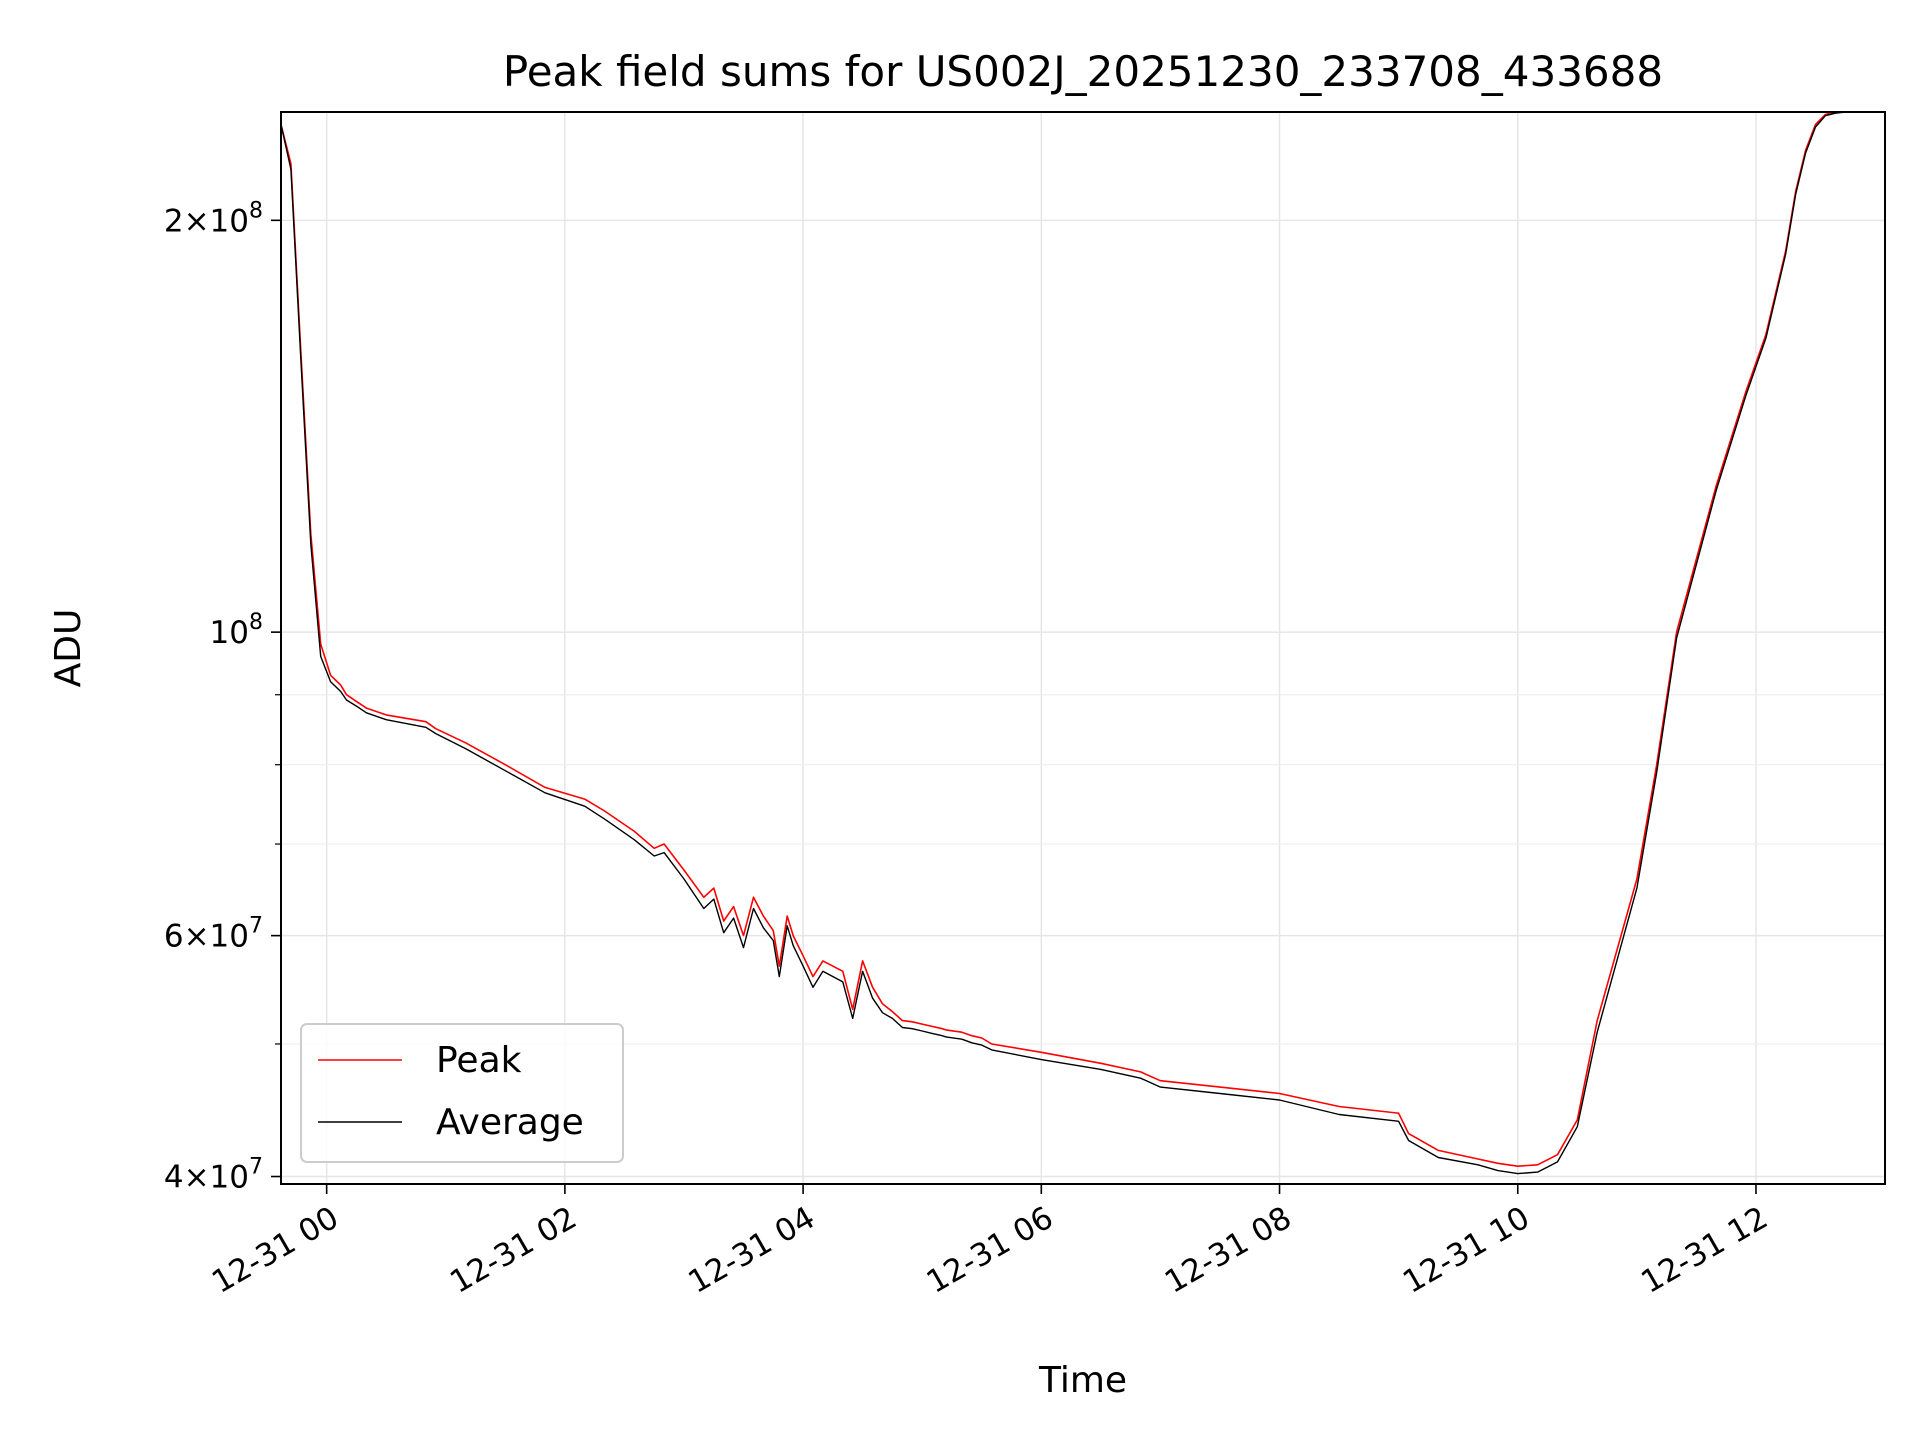 The height and width of the screenshot is (1440, 1920). Describe the element at coordinates (236, 630) in the screenshot. I see `y-tick-label: 108` at that location.